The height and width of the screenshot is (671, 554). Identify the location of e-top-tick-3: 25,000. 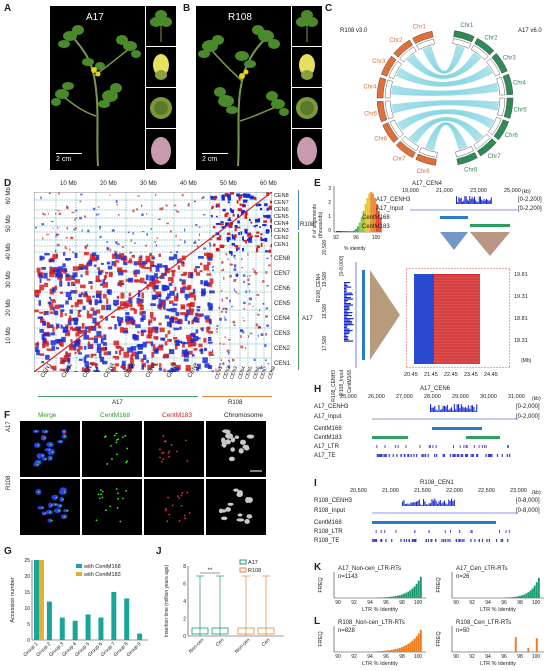
(512, 191).